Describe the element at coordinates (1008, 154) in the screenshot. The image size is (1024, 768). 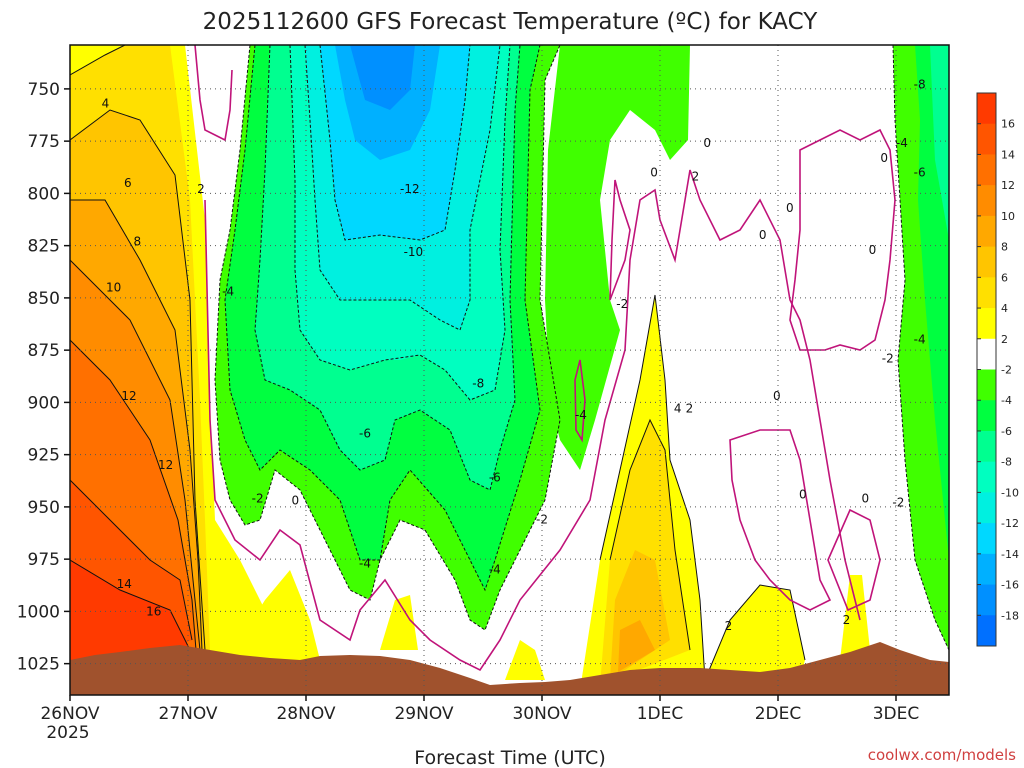
I see `colorbar-tick-label: 14` at that location.